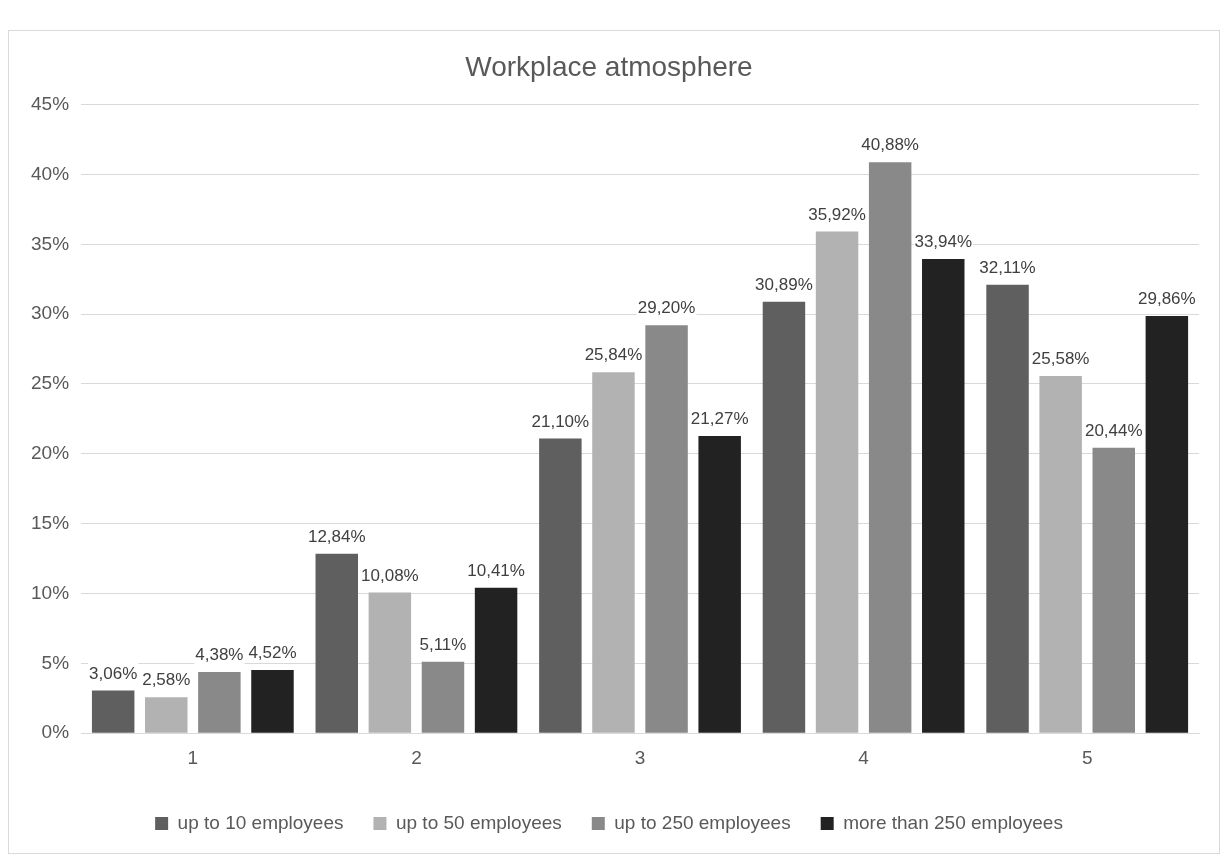 The width and height of the screenshot is (1230, 857). Describe the element at coordinates (609, 66) in the screenshot. I see `chart-title: Workplace atmosphere` at that location.